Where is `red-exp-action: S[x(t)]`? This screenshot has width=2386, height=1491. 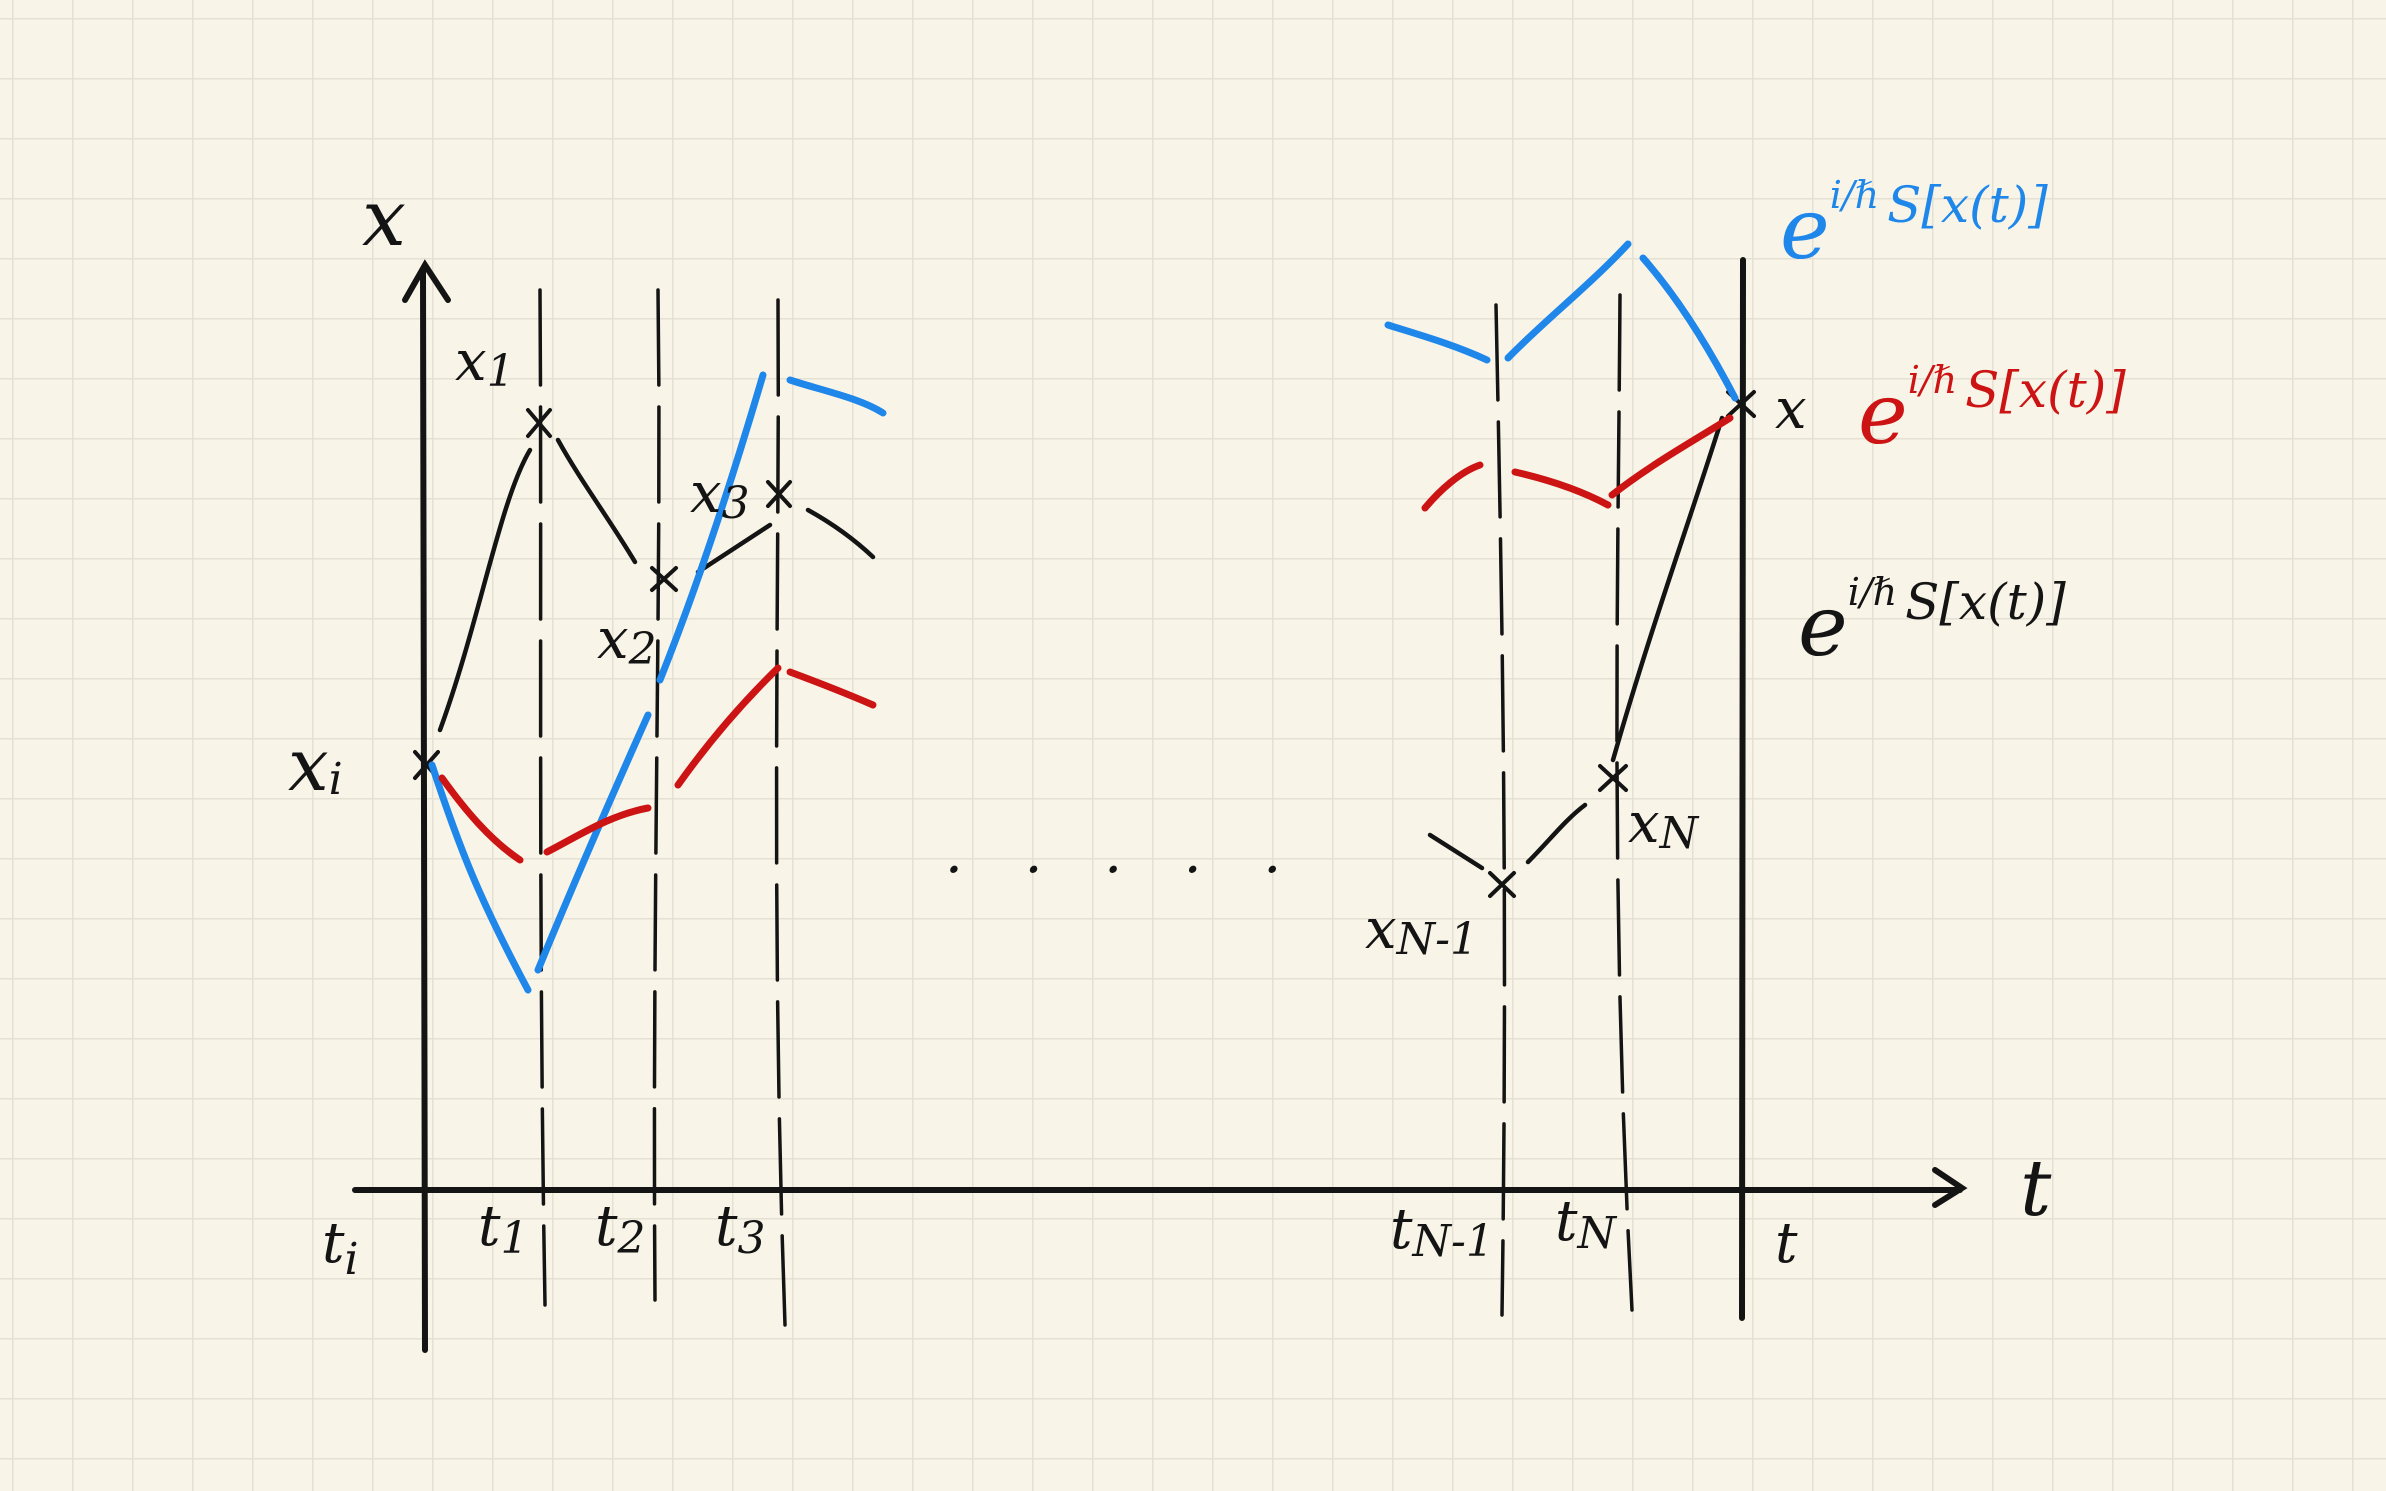 red-exp-action: S[x(t)] is located at coordinates (2045, 390).